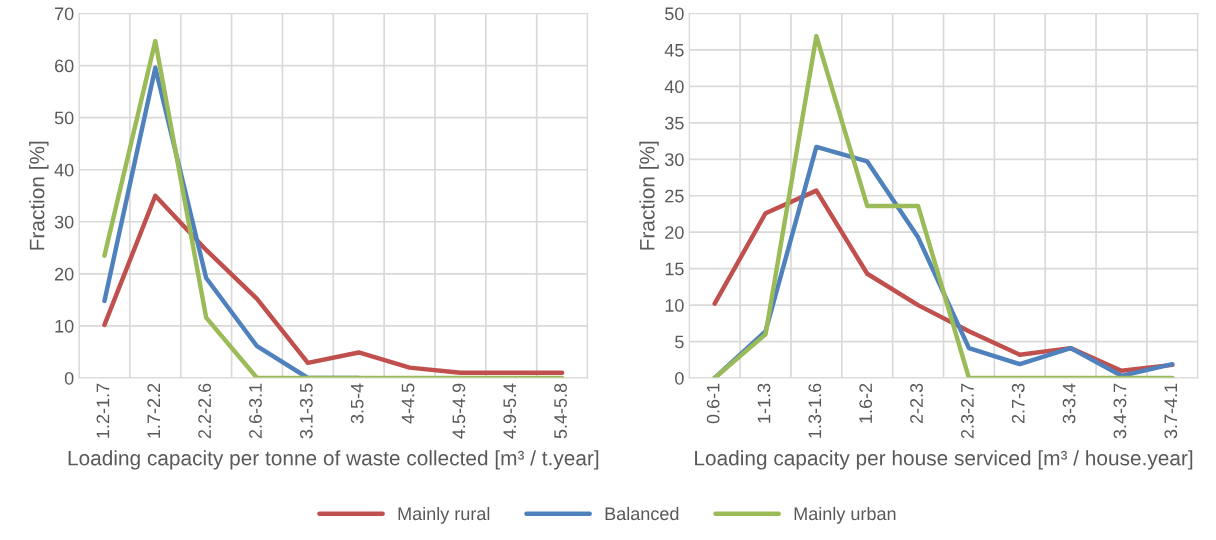 The width and height of the screenshot is (1216, 540). Describe the element at coordinates (510, 411) in the screenshot. I see `x-tick-label: 4.9-5.4` at that location.